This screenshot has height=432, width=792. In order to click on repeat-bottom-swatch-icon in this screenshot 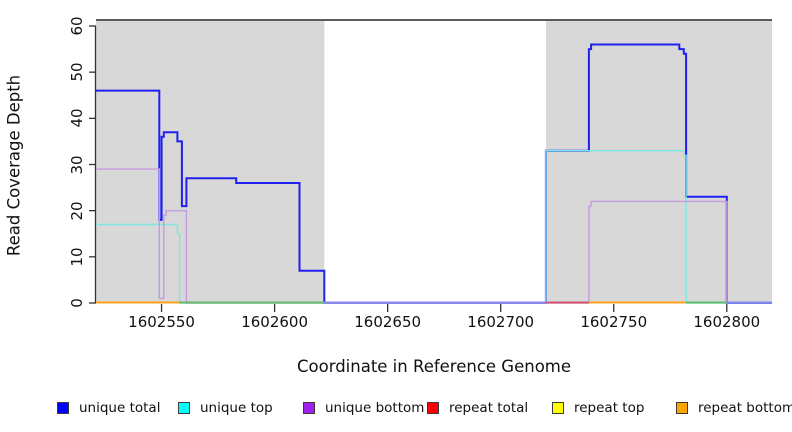, I will do `click(682, 408)`.